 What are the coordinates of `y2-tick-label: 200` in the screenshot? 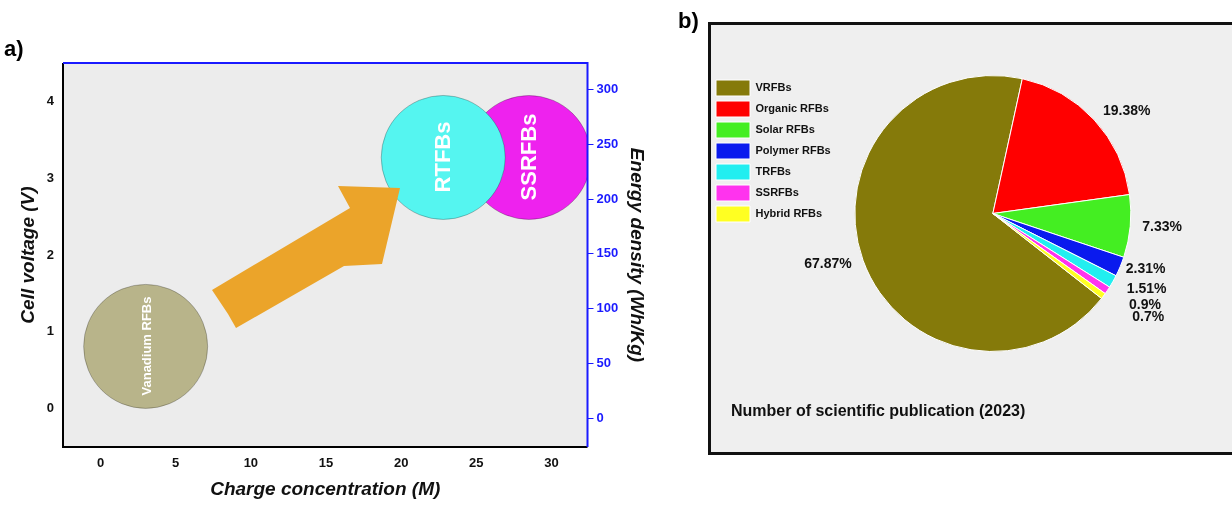 It's located at (607, 198).